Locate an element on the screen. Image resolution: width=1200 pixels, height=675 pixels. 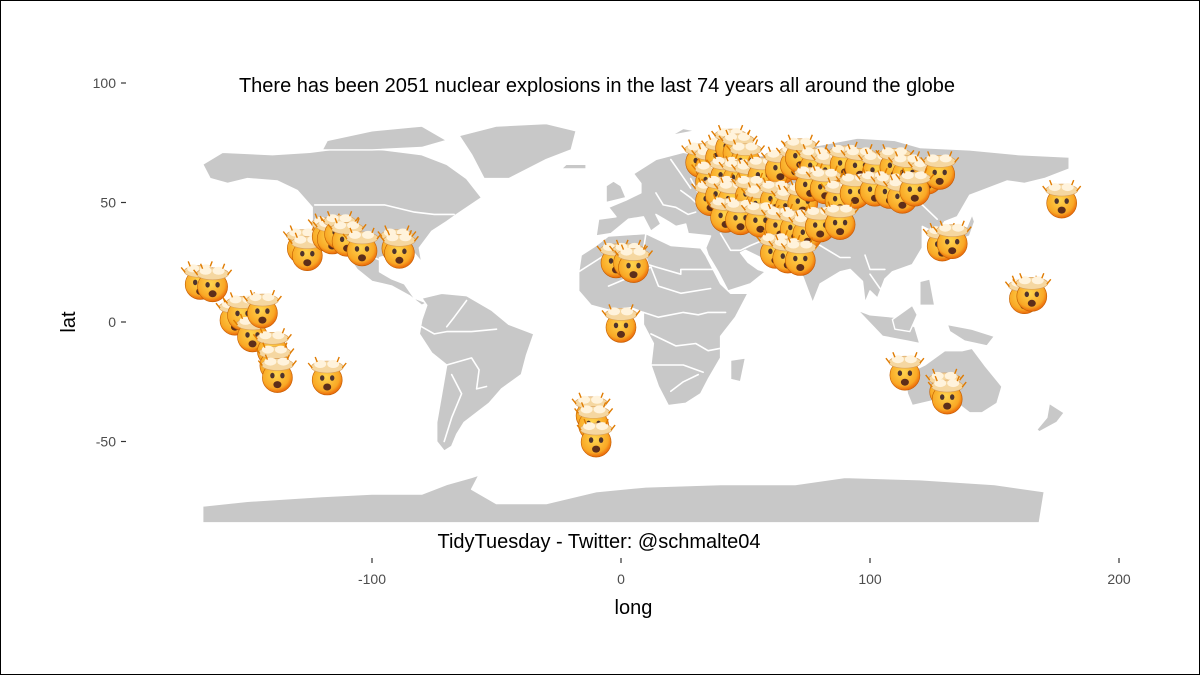
land-canadian-islands is located at coordinates (384, 138).